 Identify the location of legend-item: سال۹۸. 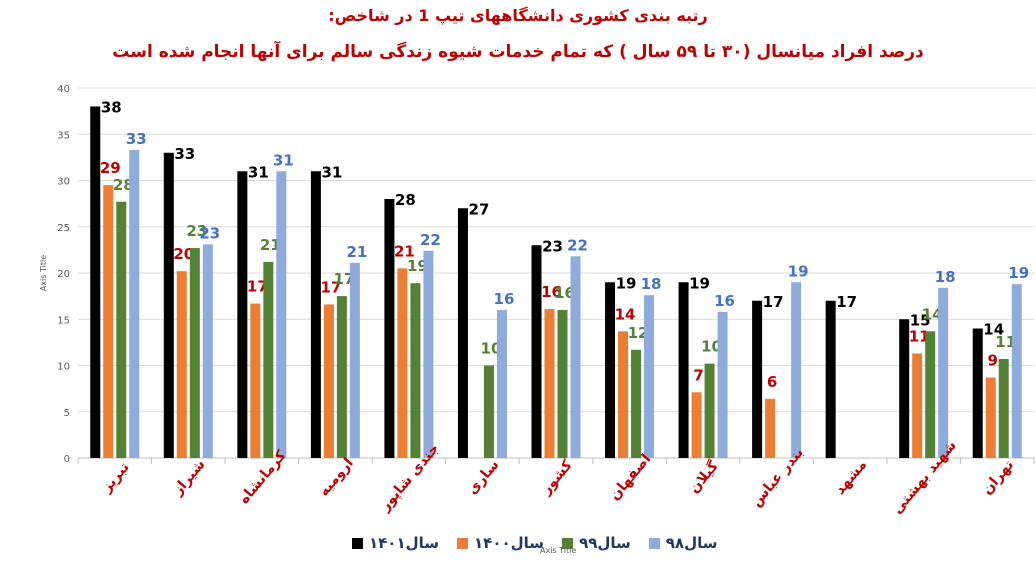
(683, 543).